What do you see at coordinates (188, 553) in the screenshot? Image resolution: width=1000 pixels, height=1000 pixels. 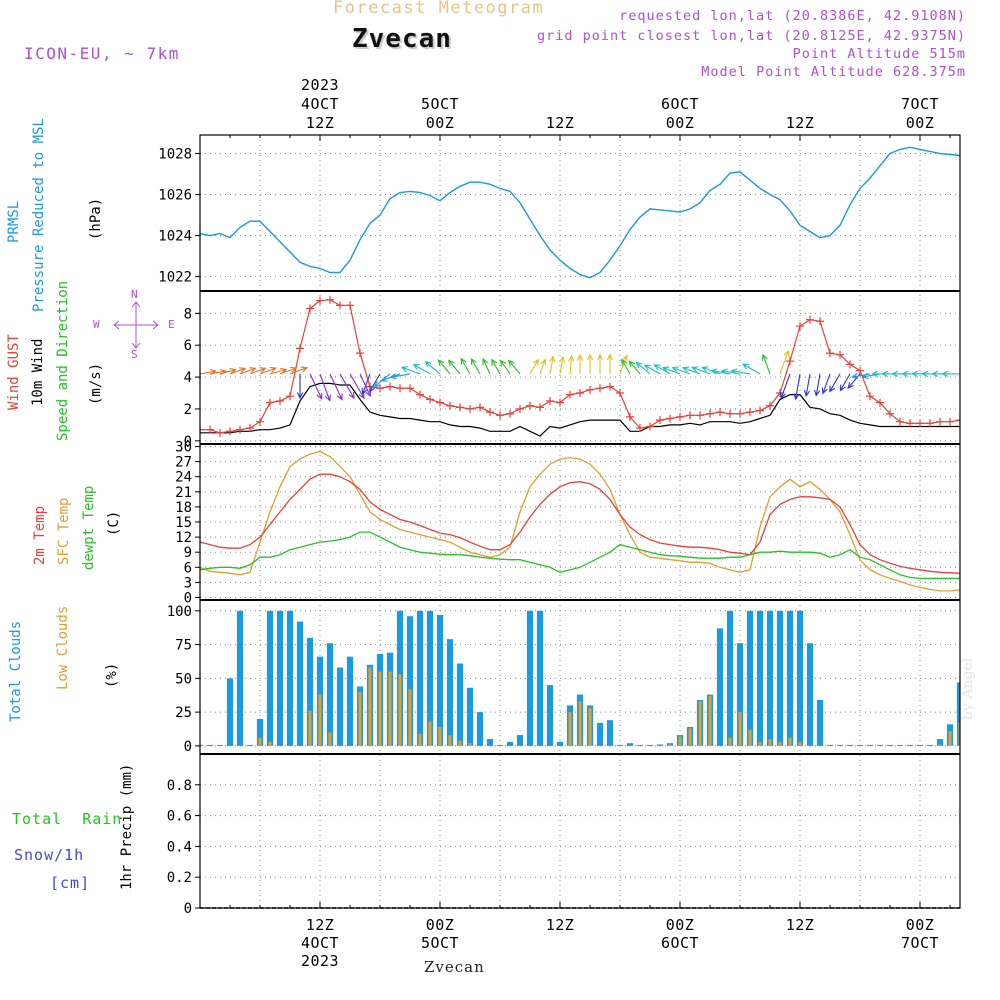 I see `y-tick-label: 9` at bounding box center [188, 553].